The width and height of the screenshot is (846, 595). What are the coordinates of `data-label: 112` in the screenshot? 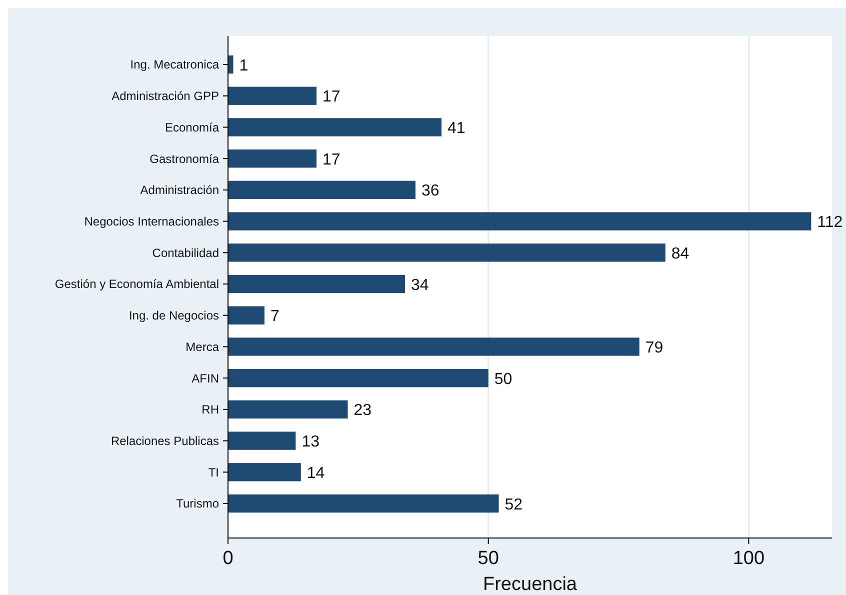 It's located at (830, 223).